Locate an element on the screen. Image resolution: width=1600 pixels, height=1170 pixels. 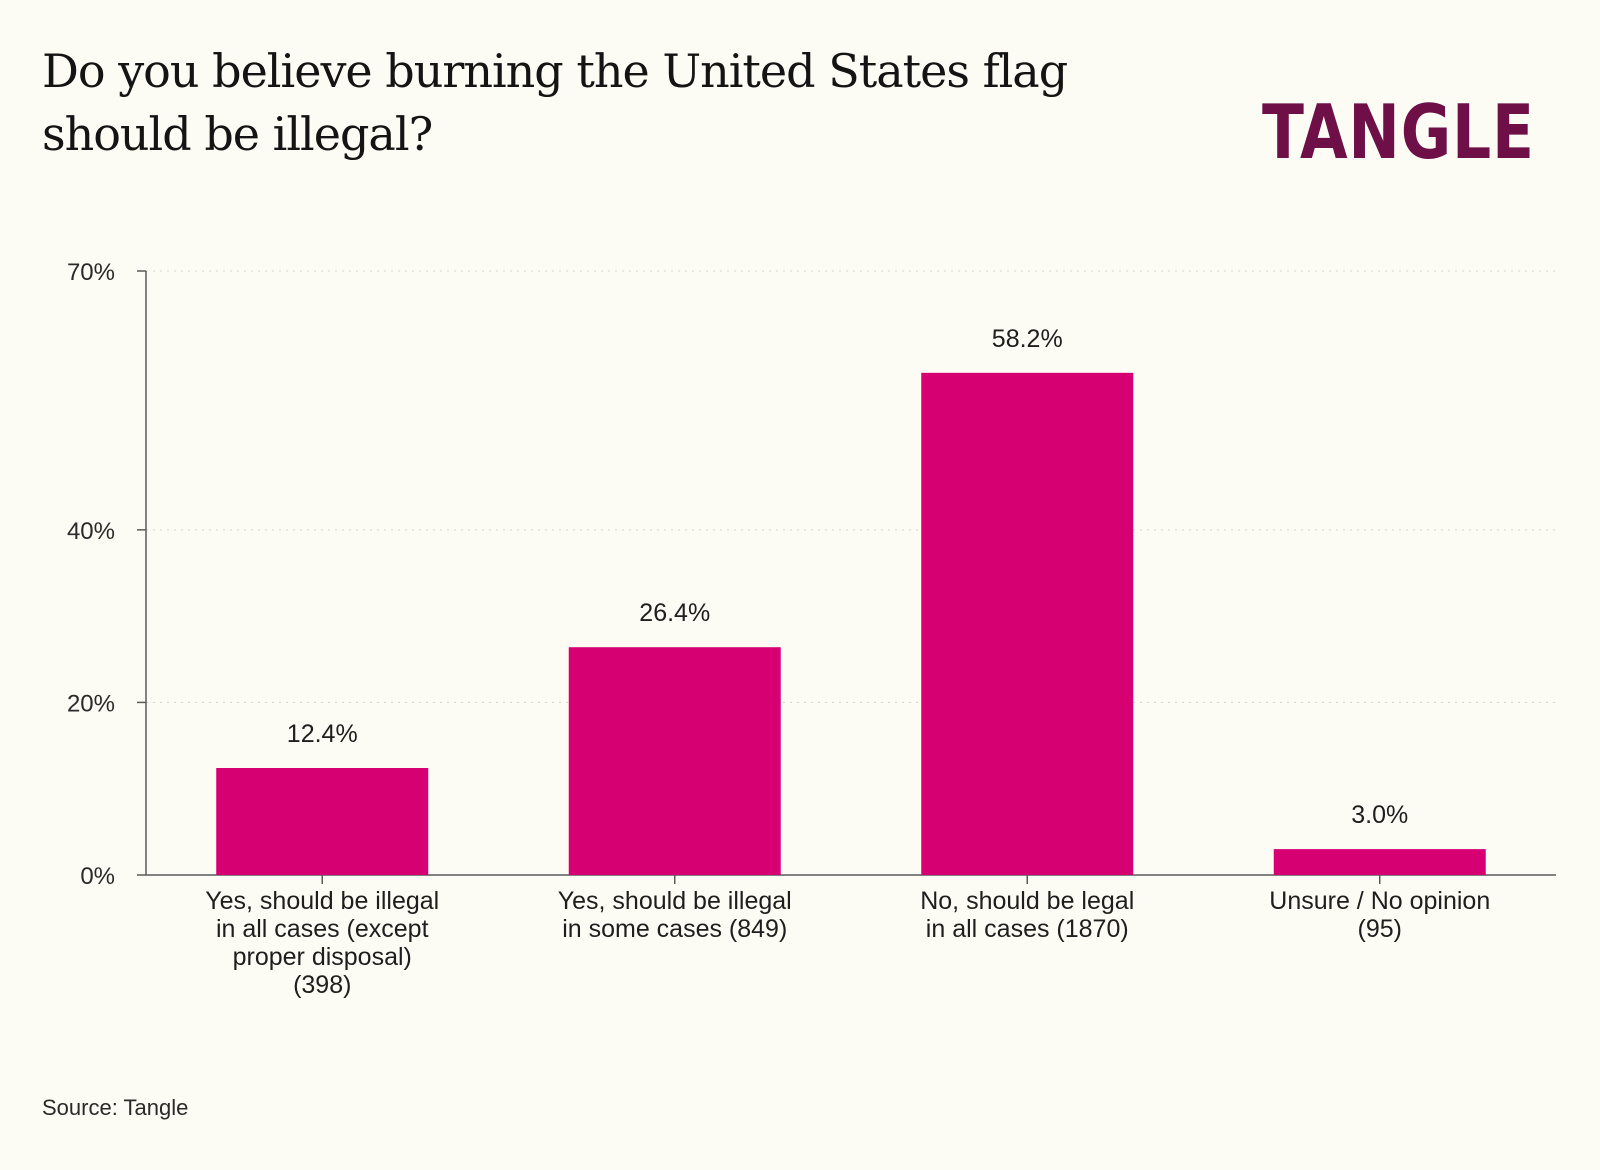
y-tick-label: 0% is located at coordinates (97, 876).